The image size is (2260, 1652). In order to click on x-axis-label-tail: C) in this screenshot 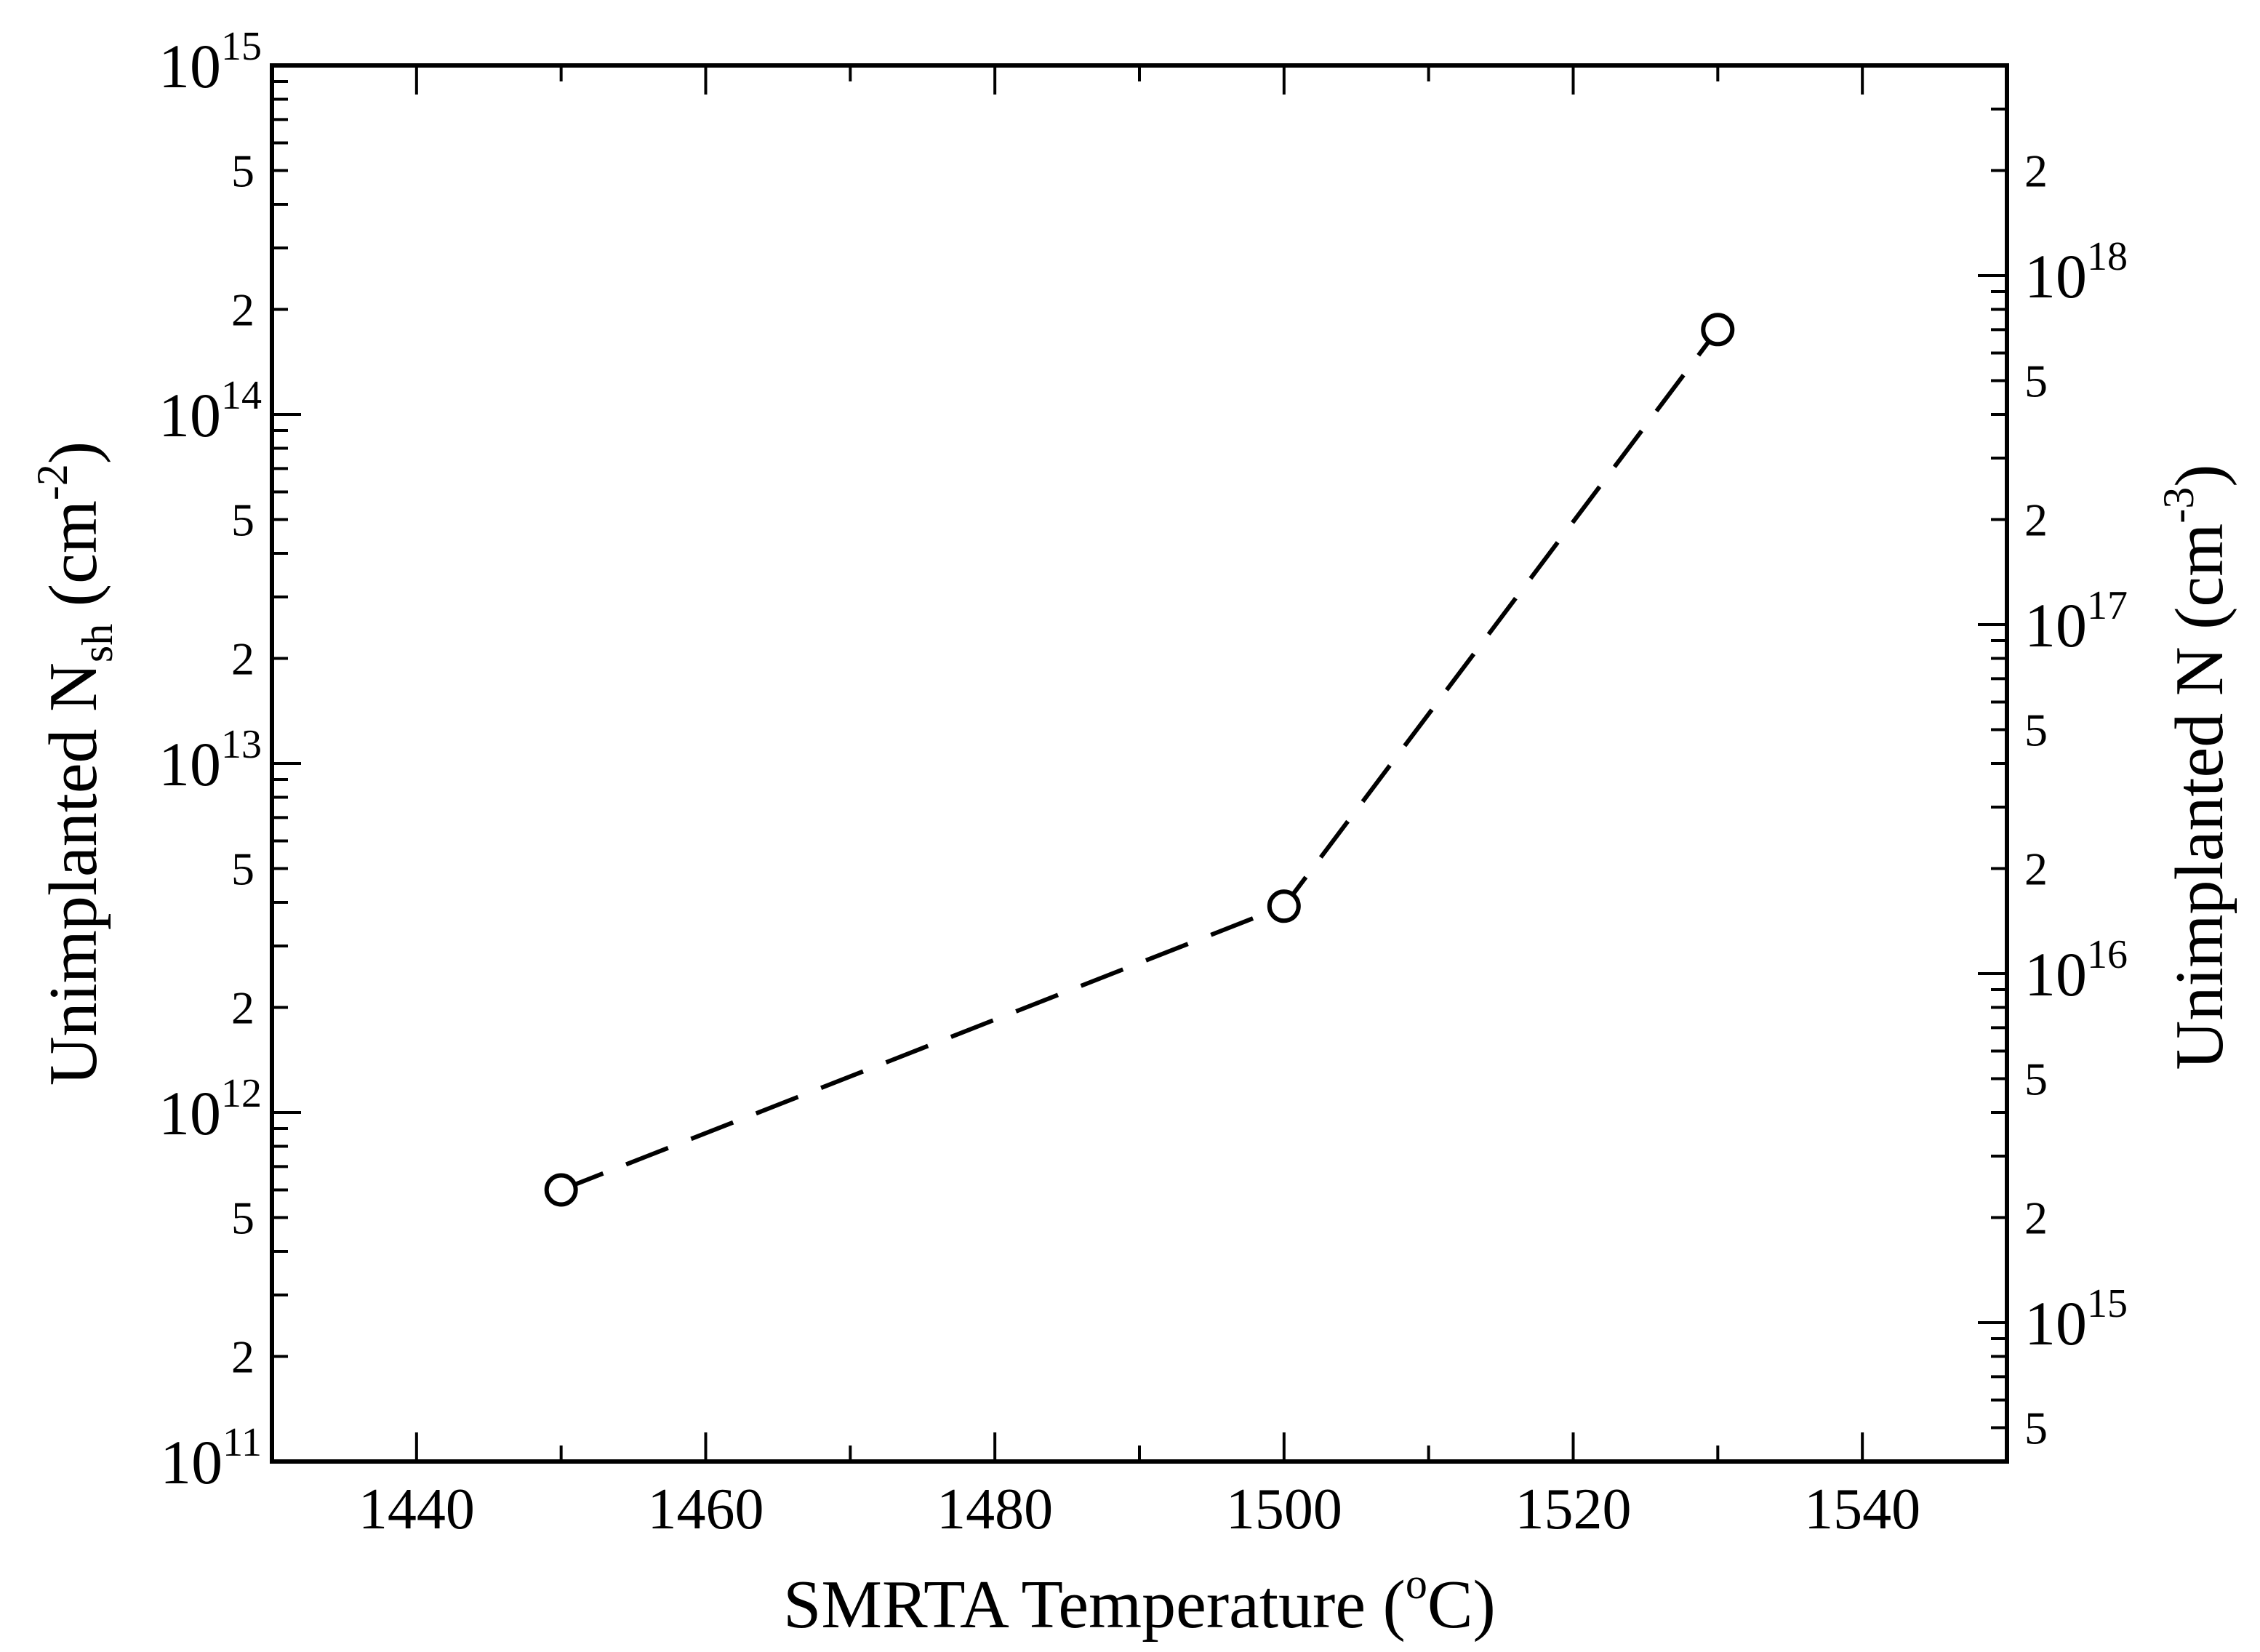, I will do `click(1462, 1605)`.